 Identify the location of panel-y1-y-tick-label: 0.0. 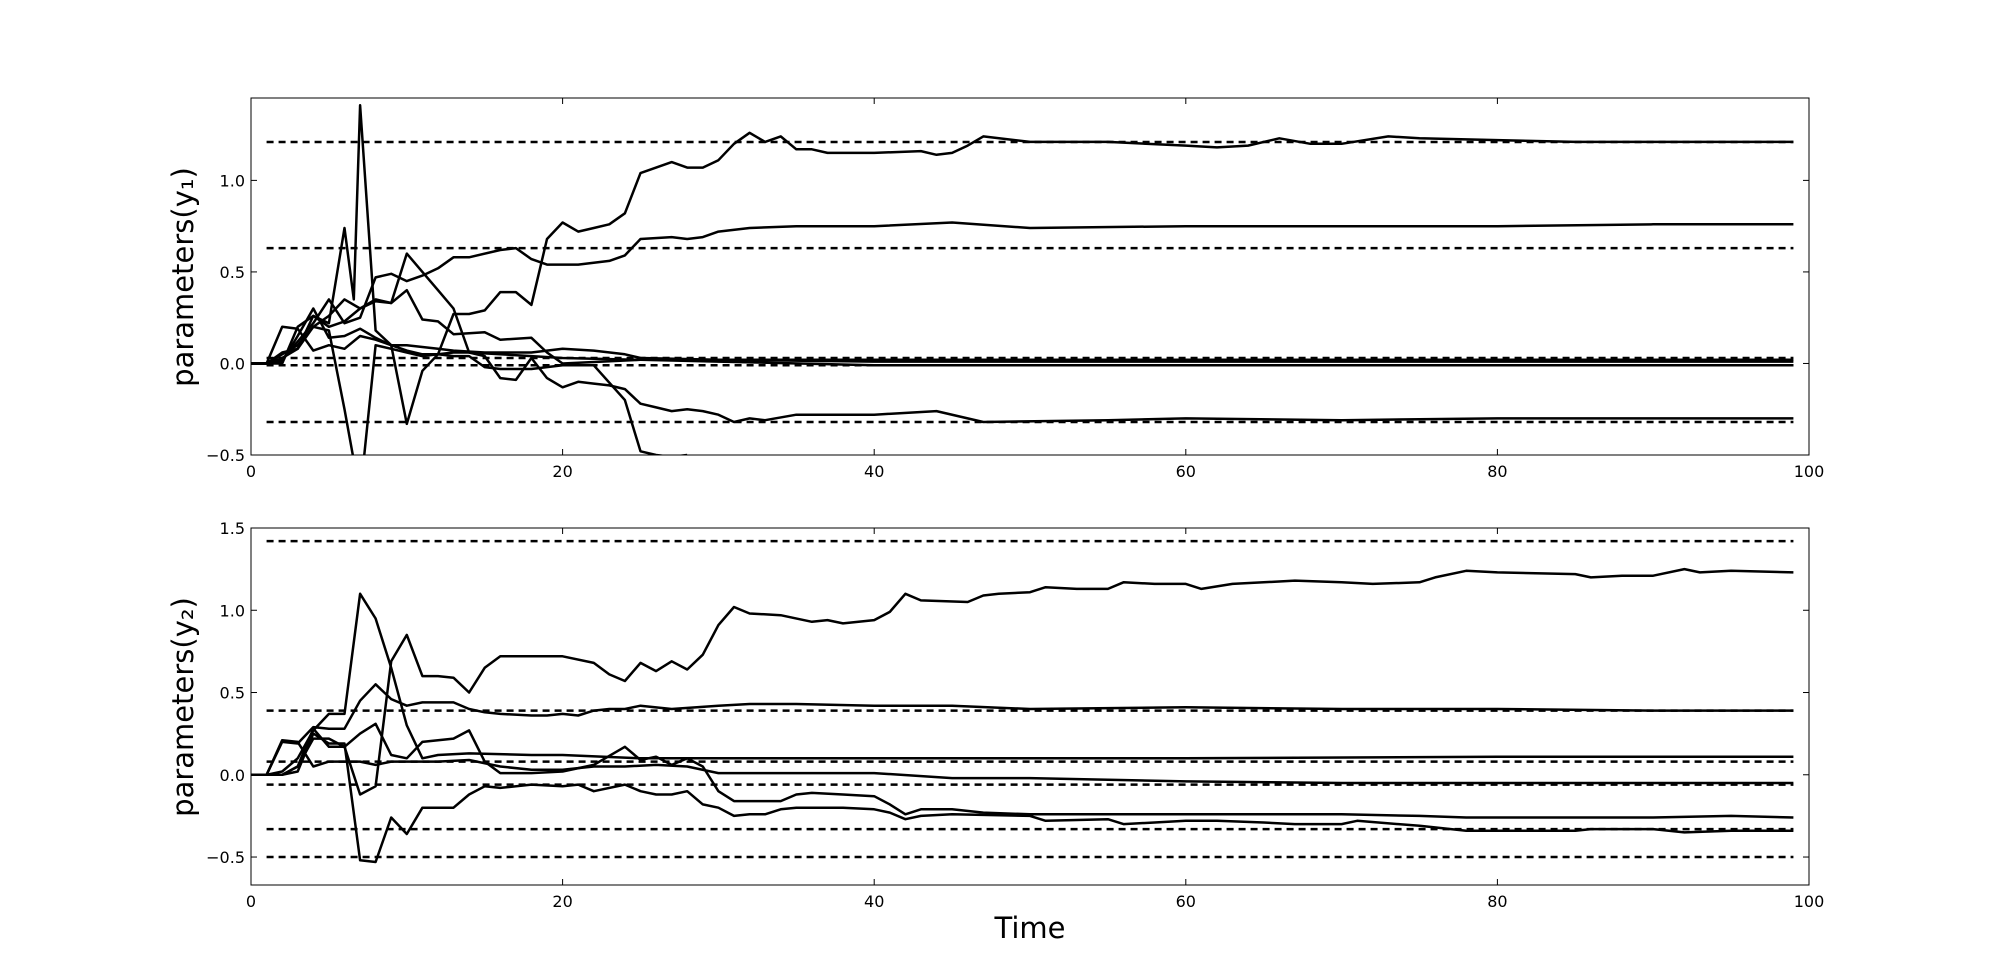
(232, 363).